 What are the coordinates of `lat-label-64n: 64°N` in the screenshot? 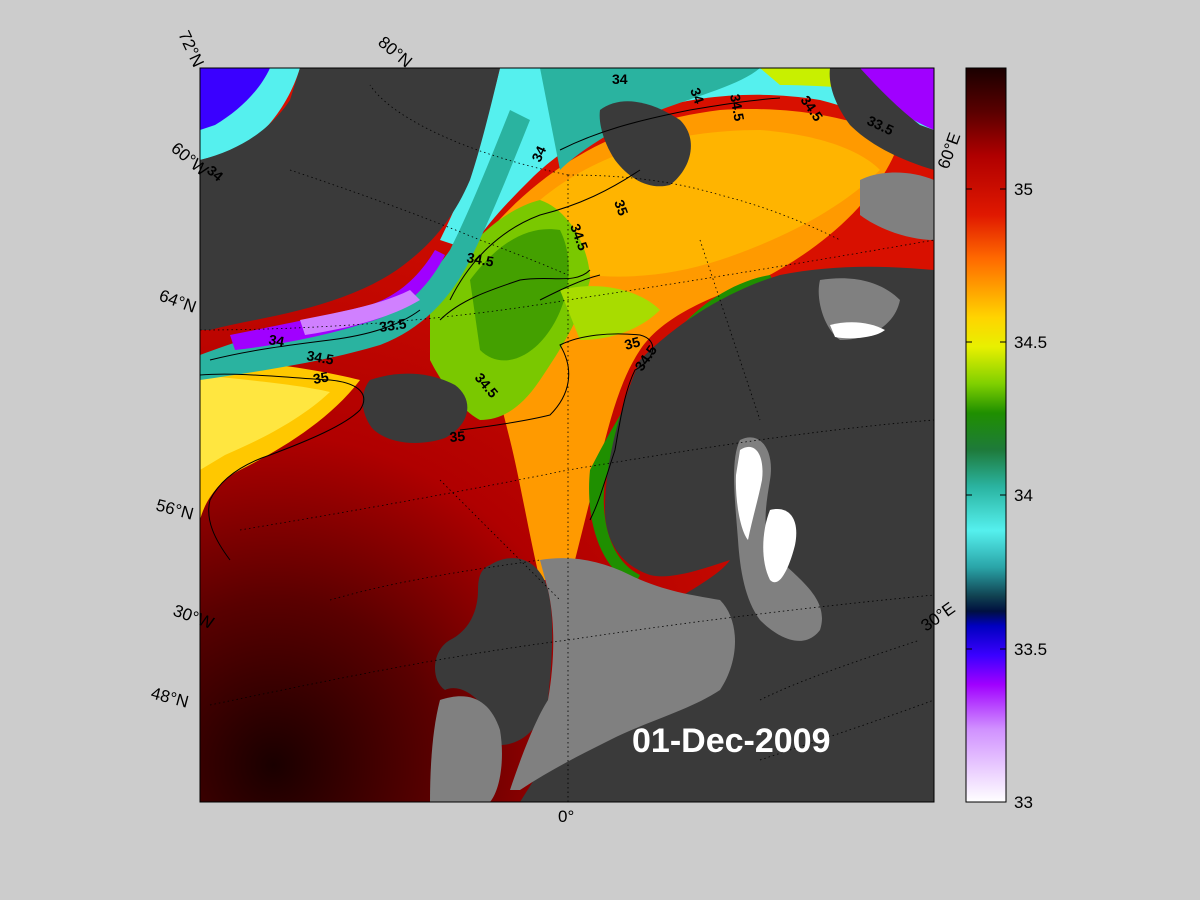 It's located at (178, 301).